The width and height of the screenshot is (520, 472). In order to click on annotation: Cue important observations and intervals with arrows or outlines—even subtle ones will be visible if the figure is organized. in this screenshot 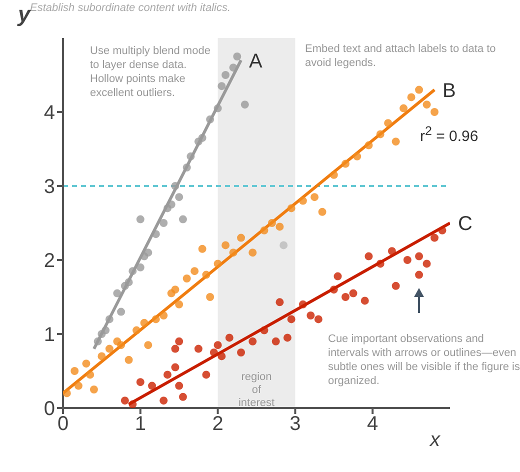, I will do `click(424, 360)`.